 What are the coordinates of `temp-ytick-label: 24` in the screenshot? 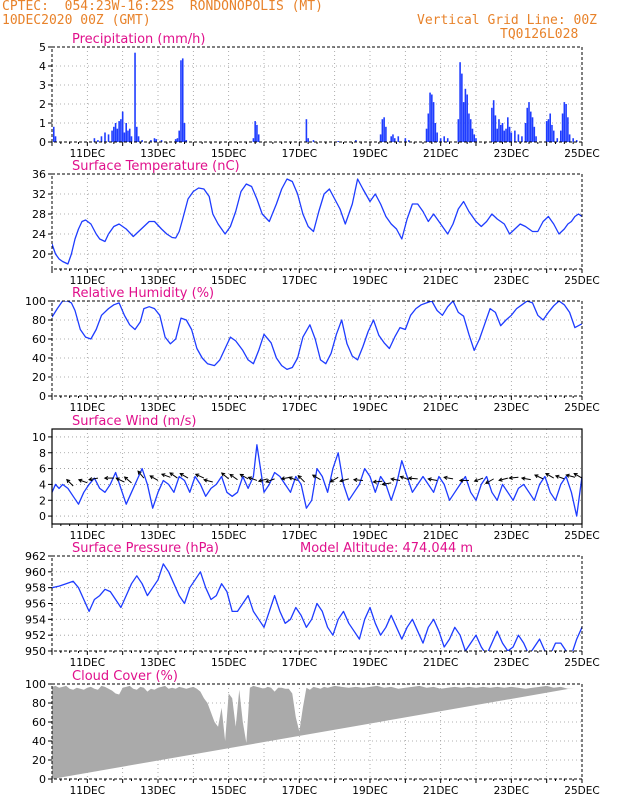 It's located at (39, 234).